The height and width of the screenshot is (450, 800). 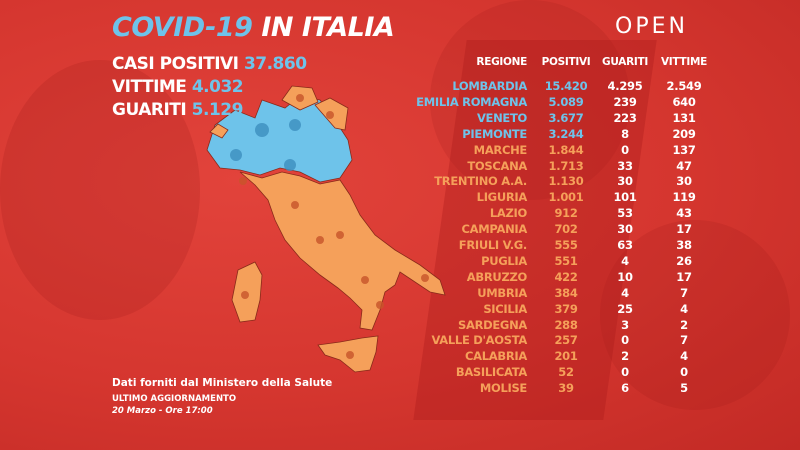 I want to click on cell-regione: LIGURIA, so click(x=502, y=197).